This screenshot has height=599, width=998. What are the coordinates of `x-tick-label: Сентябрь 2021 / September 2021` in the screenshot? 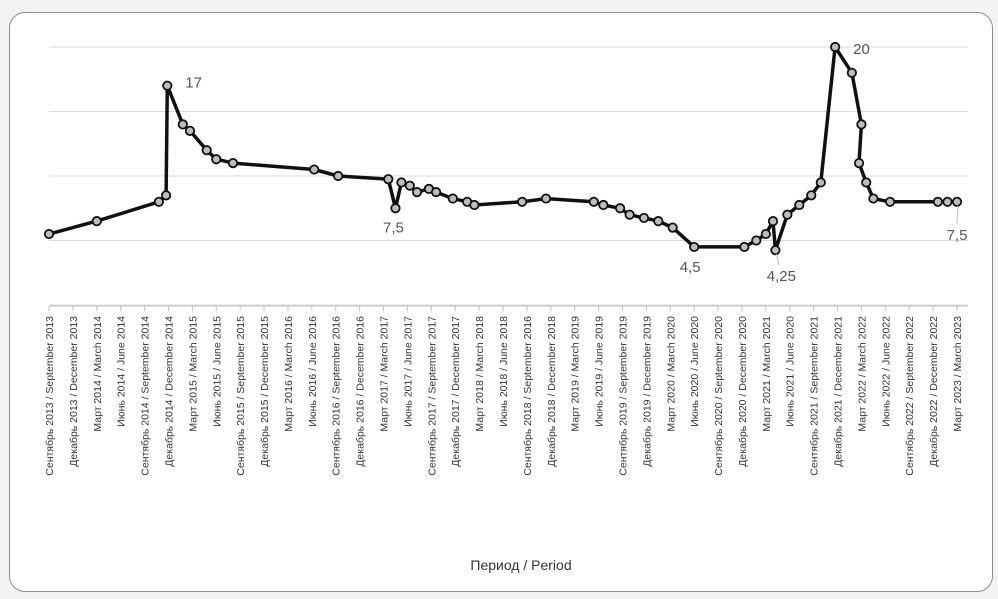 It's located at (815, 396).